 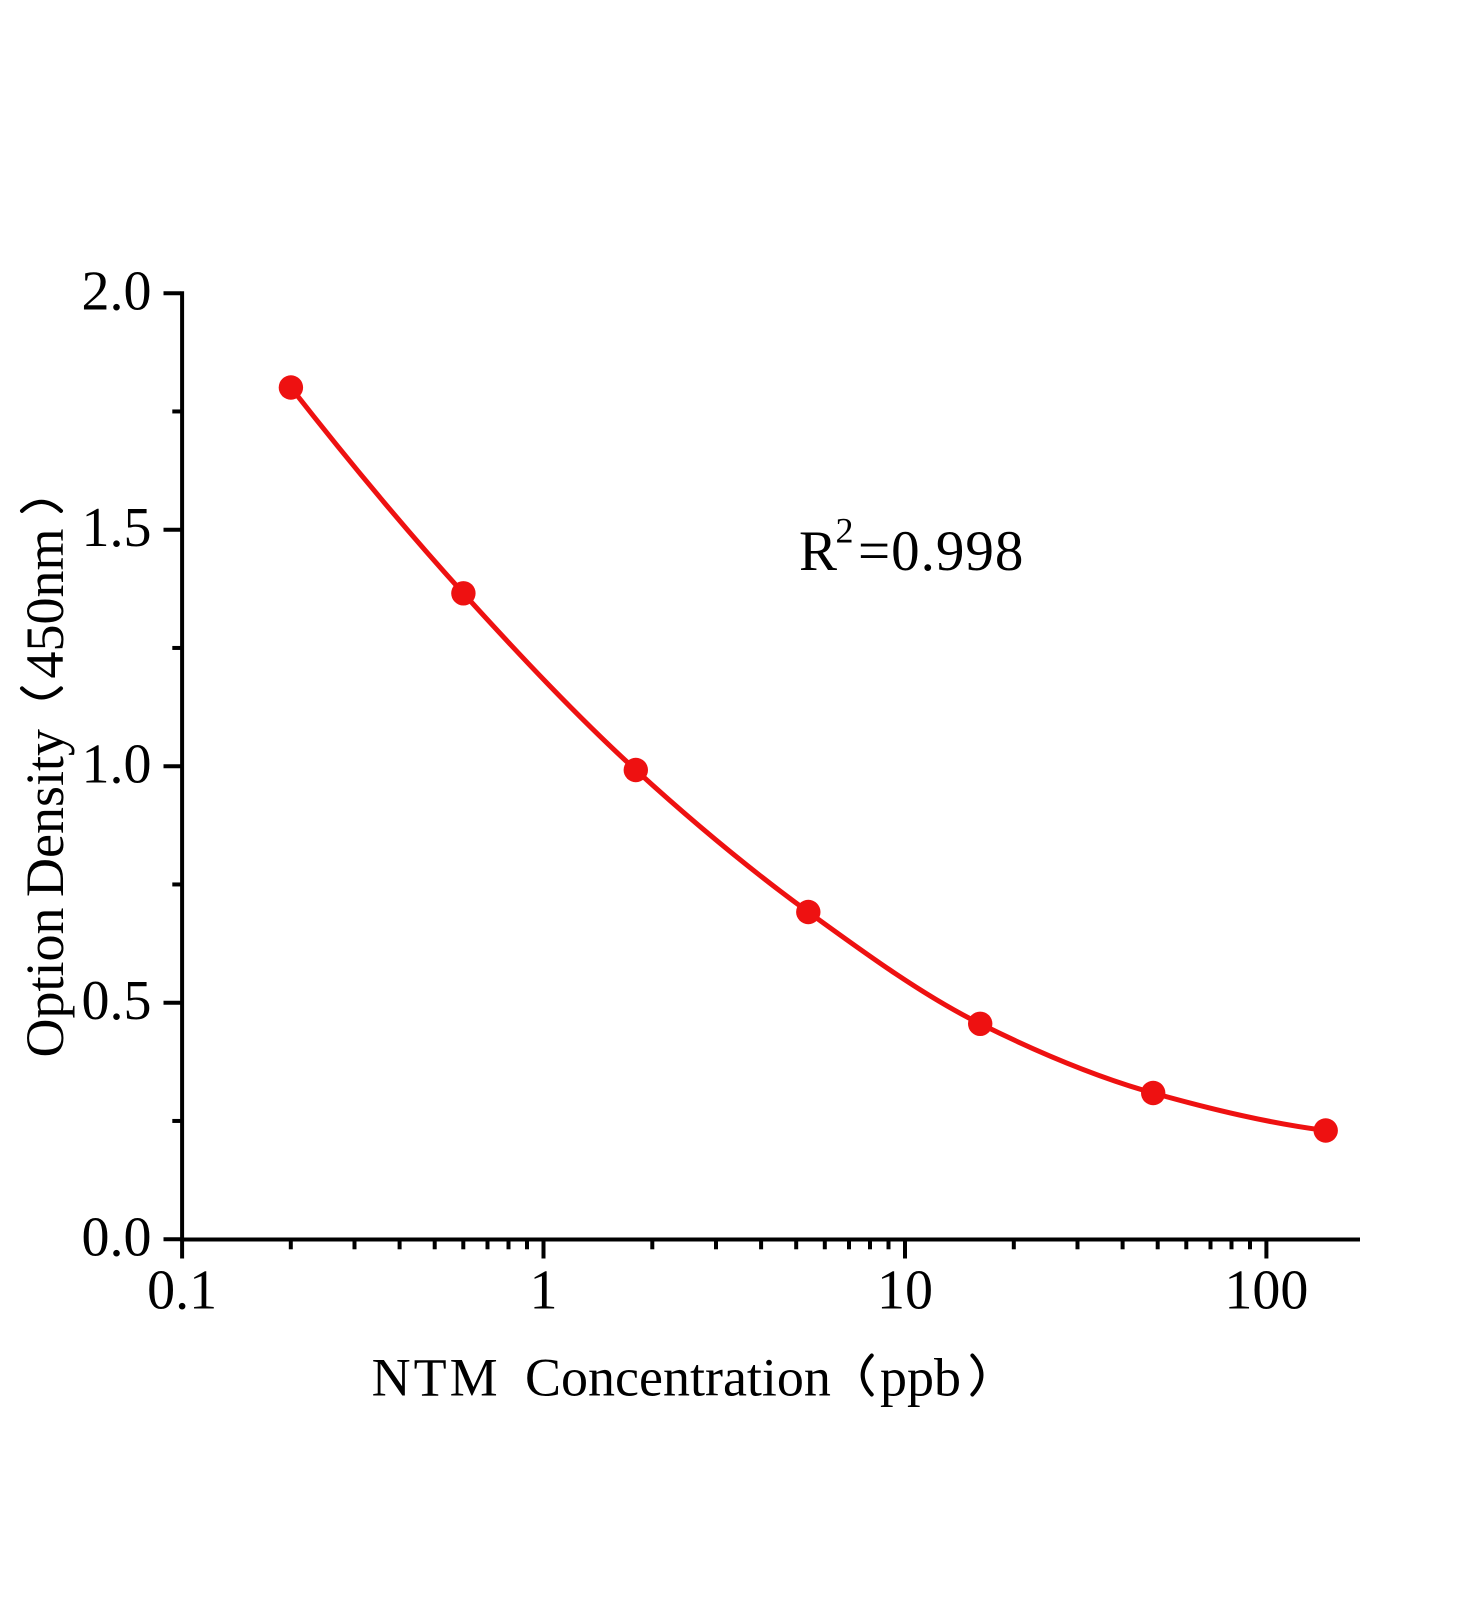 I want to click on svg-text: 0.0, so click(x=117, y=1237).